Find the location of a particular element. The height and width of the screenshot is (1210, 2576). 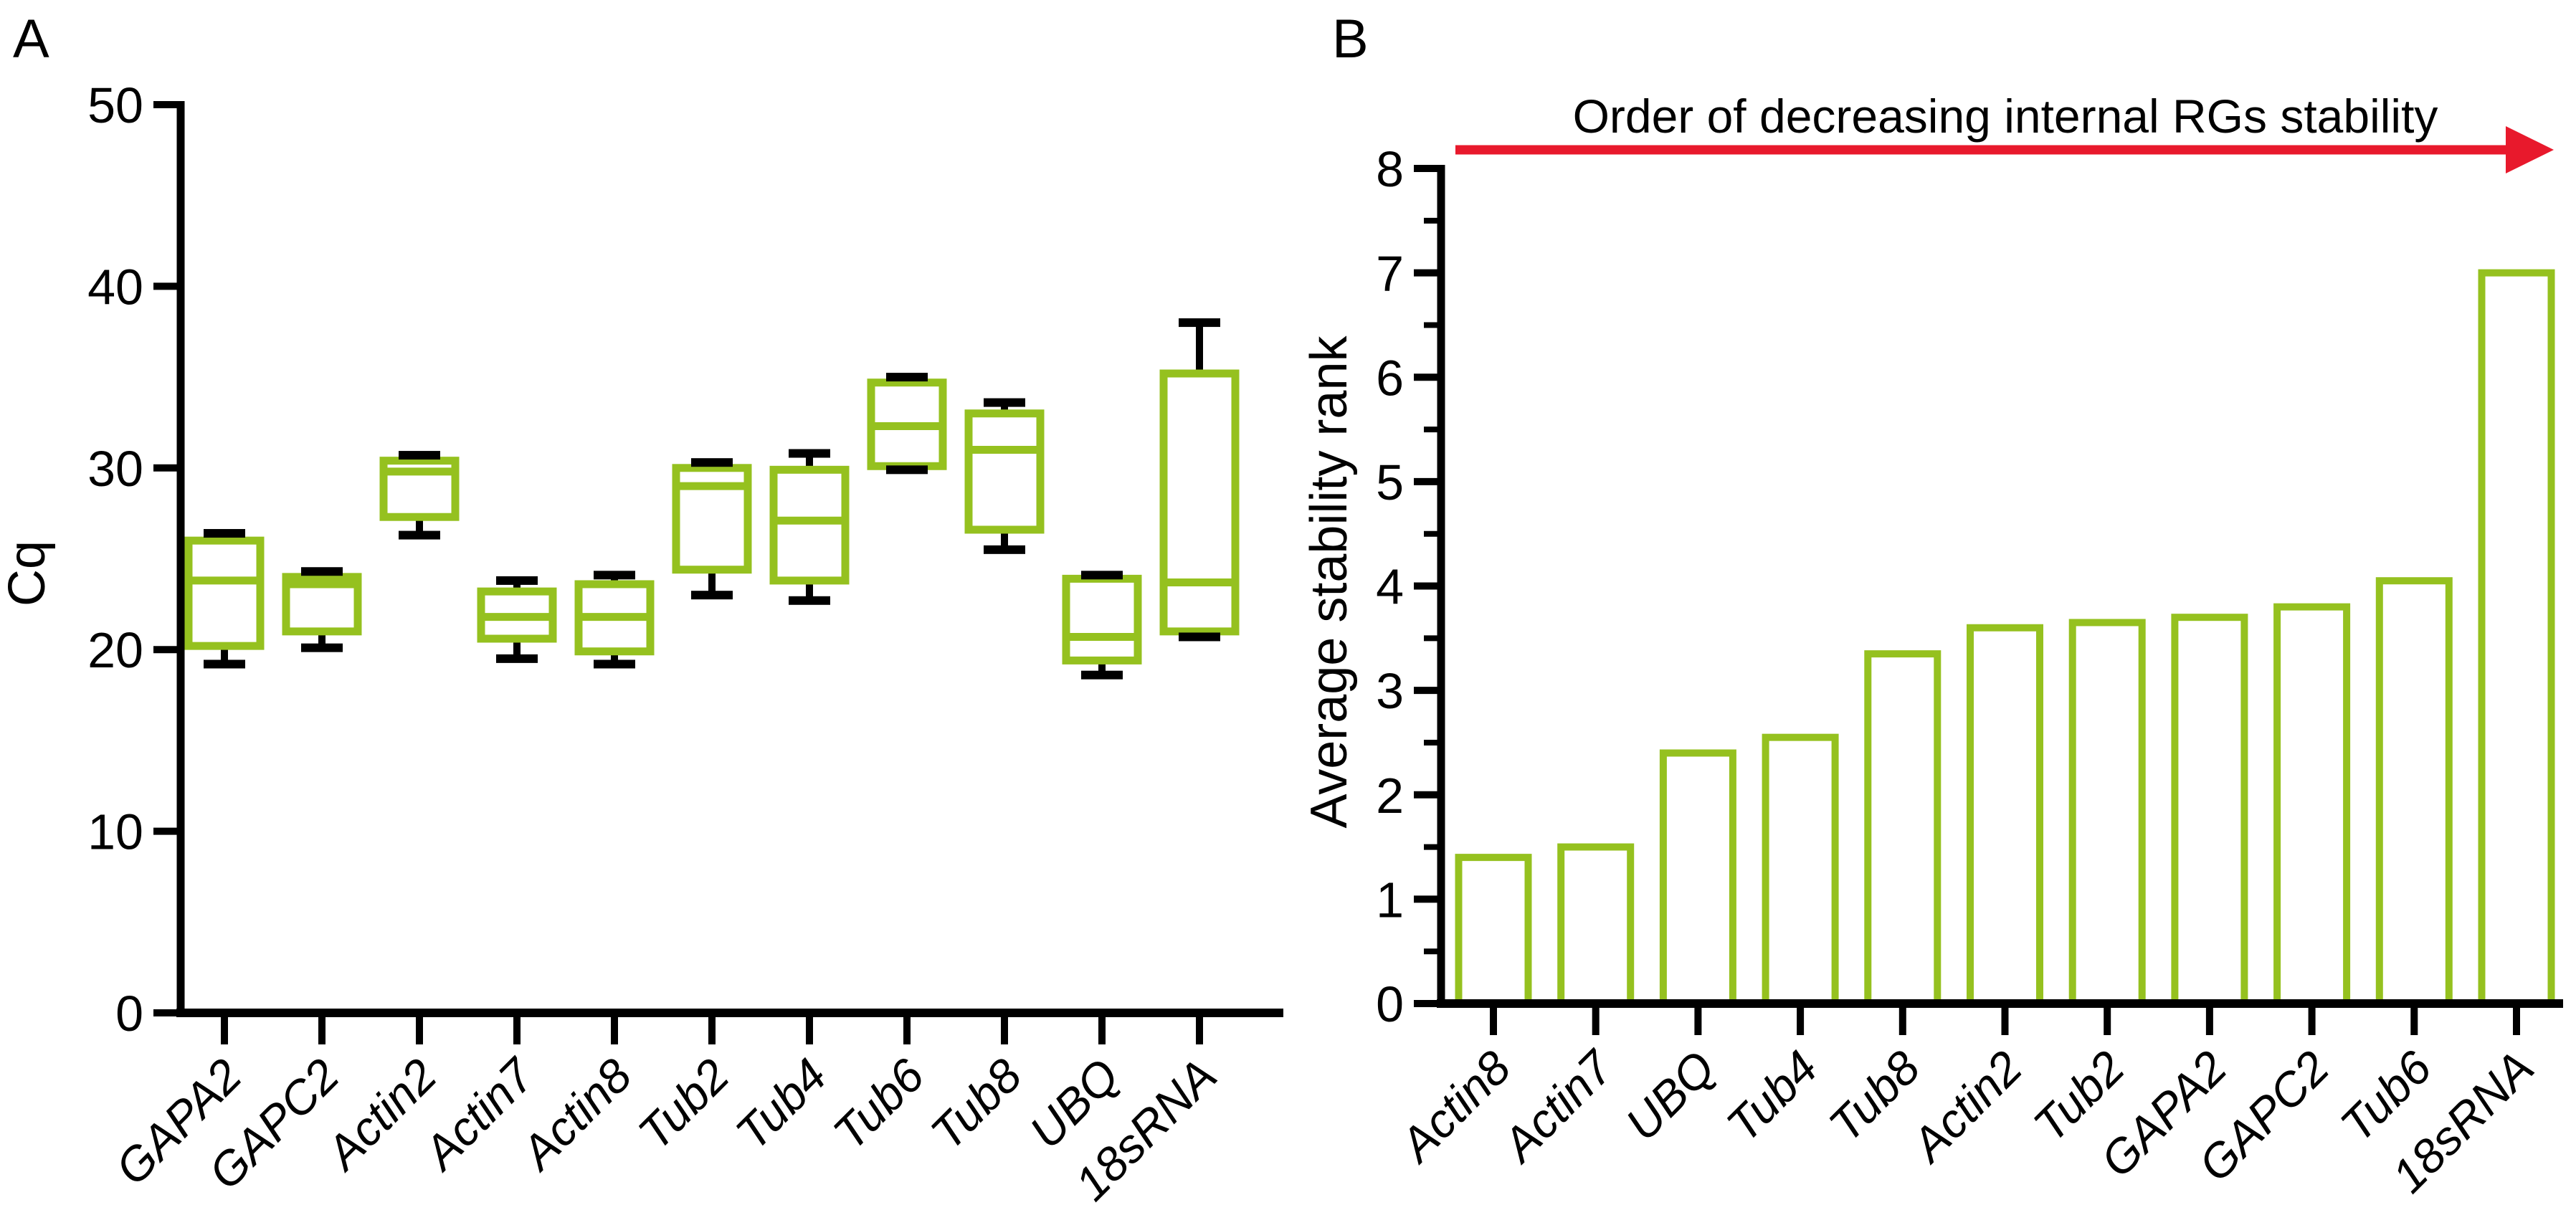

panel-b-y-tick-label: 8 is located at coordinates (1390, 169).